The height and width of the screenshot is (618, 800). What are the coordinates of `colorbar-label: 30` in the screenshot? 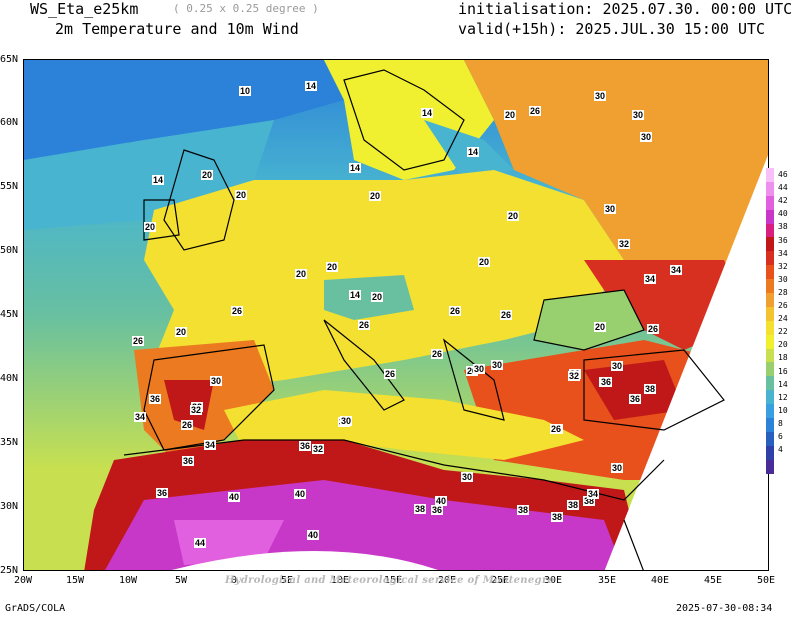 It's located at (783, 279).